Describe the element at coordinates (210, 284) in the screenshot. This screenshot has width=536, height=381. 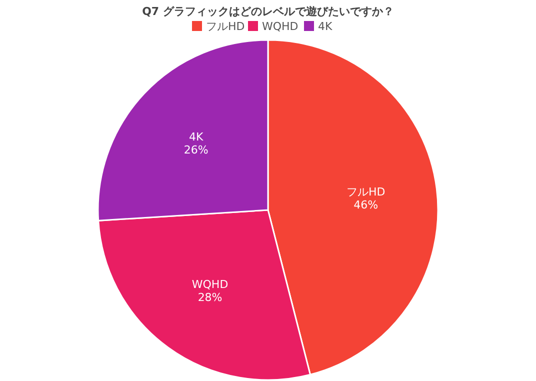
I see `slice-label: WQHD` at that location.